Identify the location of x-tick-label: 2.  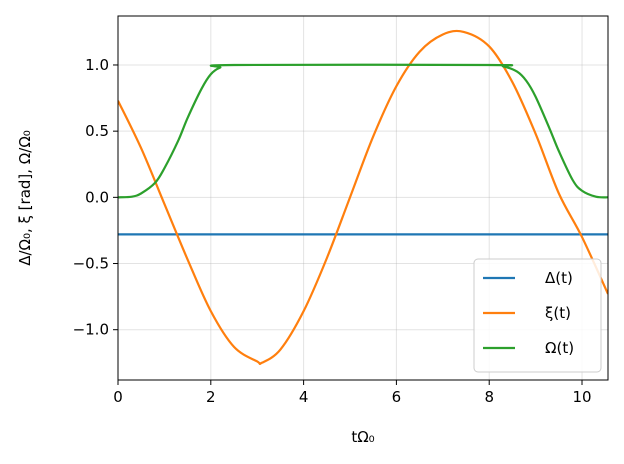
(211, 397).